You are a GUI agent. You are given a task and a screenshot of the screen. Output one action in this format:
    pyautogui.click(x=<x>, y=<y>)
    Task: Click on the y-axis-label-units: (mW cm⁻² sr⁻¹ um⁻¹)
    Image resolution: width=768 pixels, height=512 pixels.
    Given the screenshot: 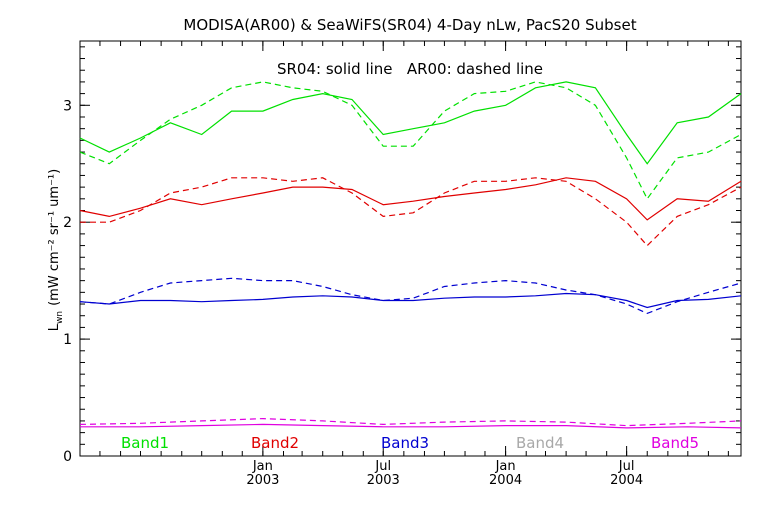 What is the action you would take?
    pyautogui.click(x=54, y=237)
    